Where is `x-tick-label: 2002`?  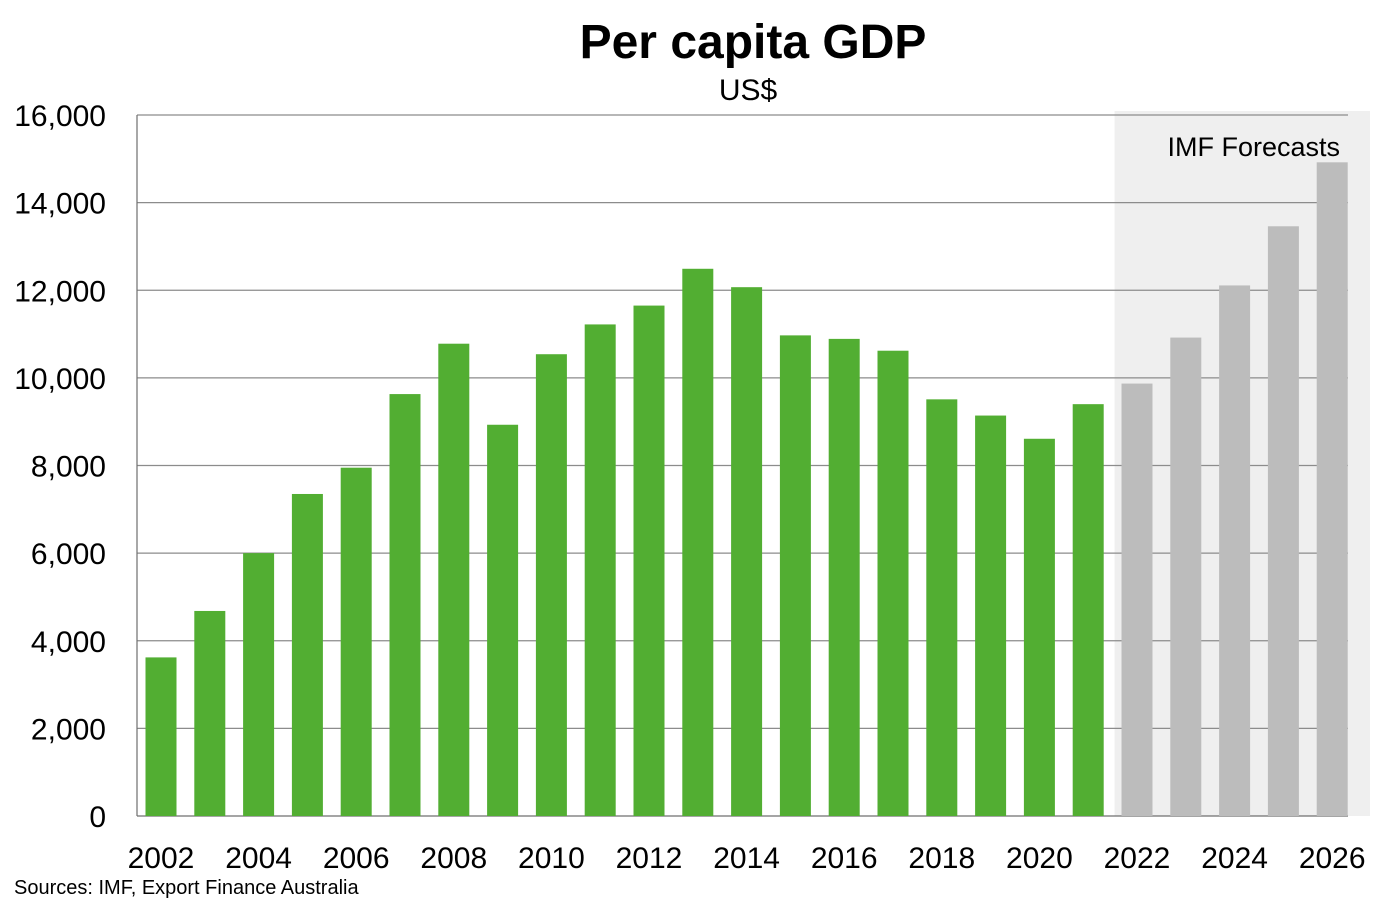 x-tick-label: 2002 is located at coordinates (161, 858).